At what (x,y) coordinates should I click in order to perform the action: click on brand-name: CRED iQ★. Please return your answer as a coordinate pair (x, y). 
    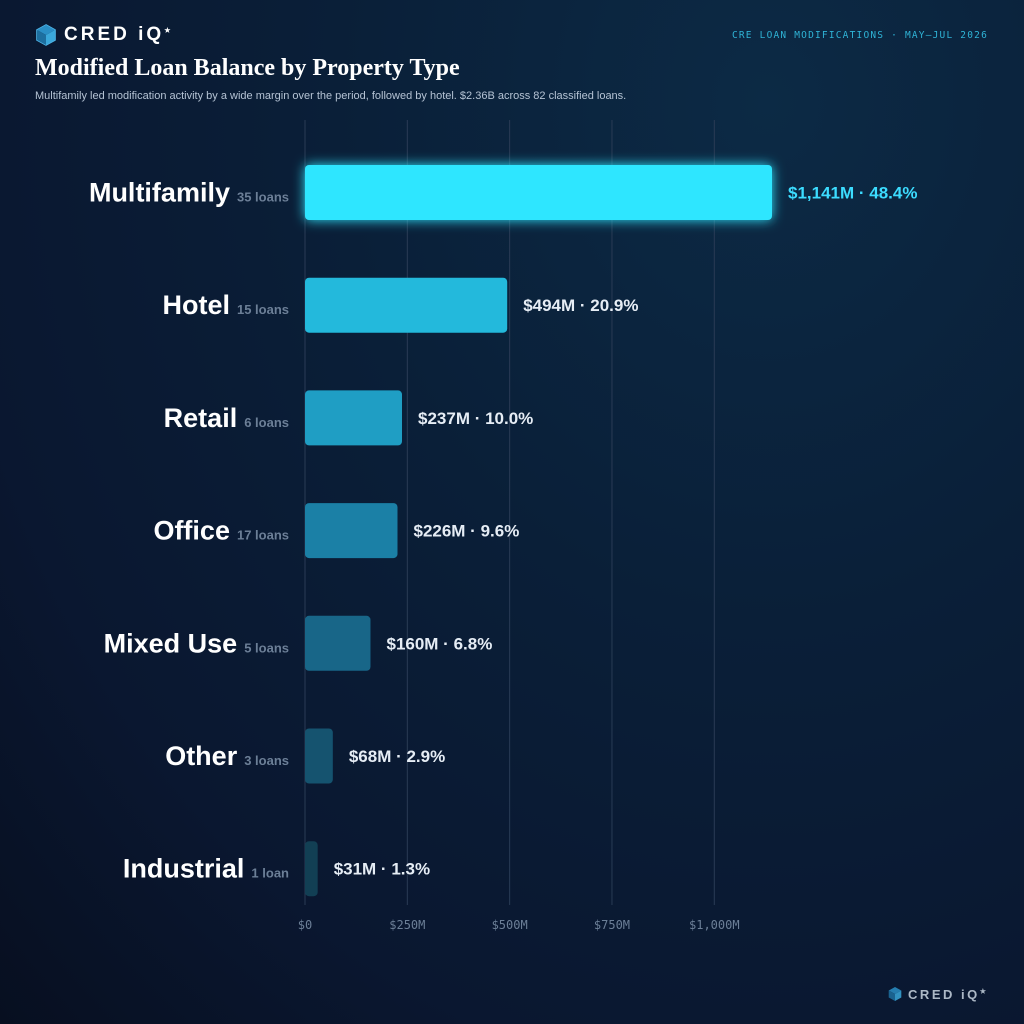
    Looking at the image, I should click on (117, 34).